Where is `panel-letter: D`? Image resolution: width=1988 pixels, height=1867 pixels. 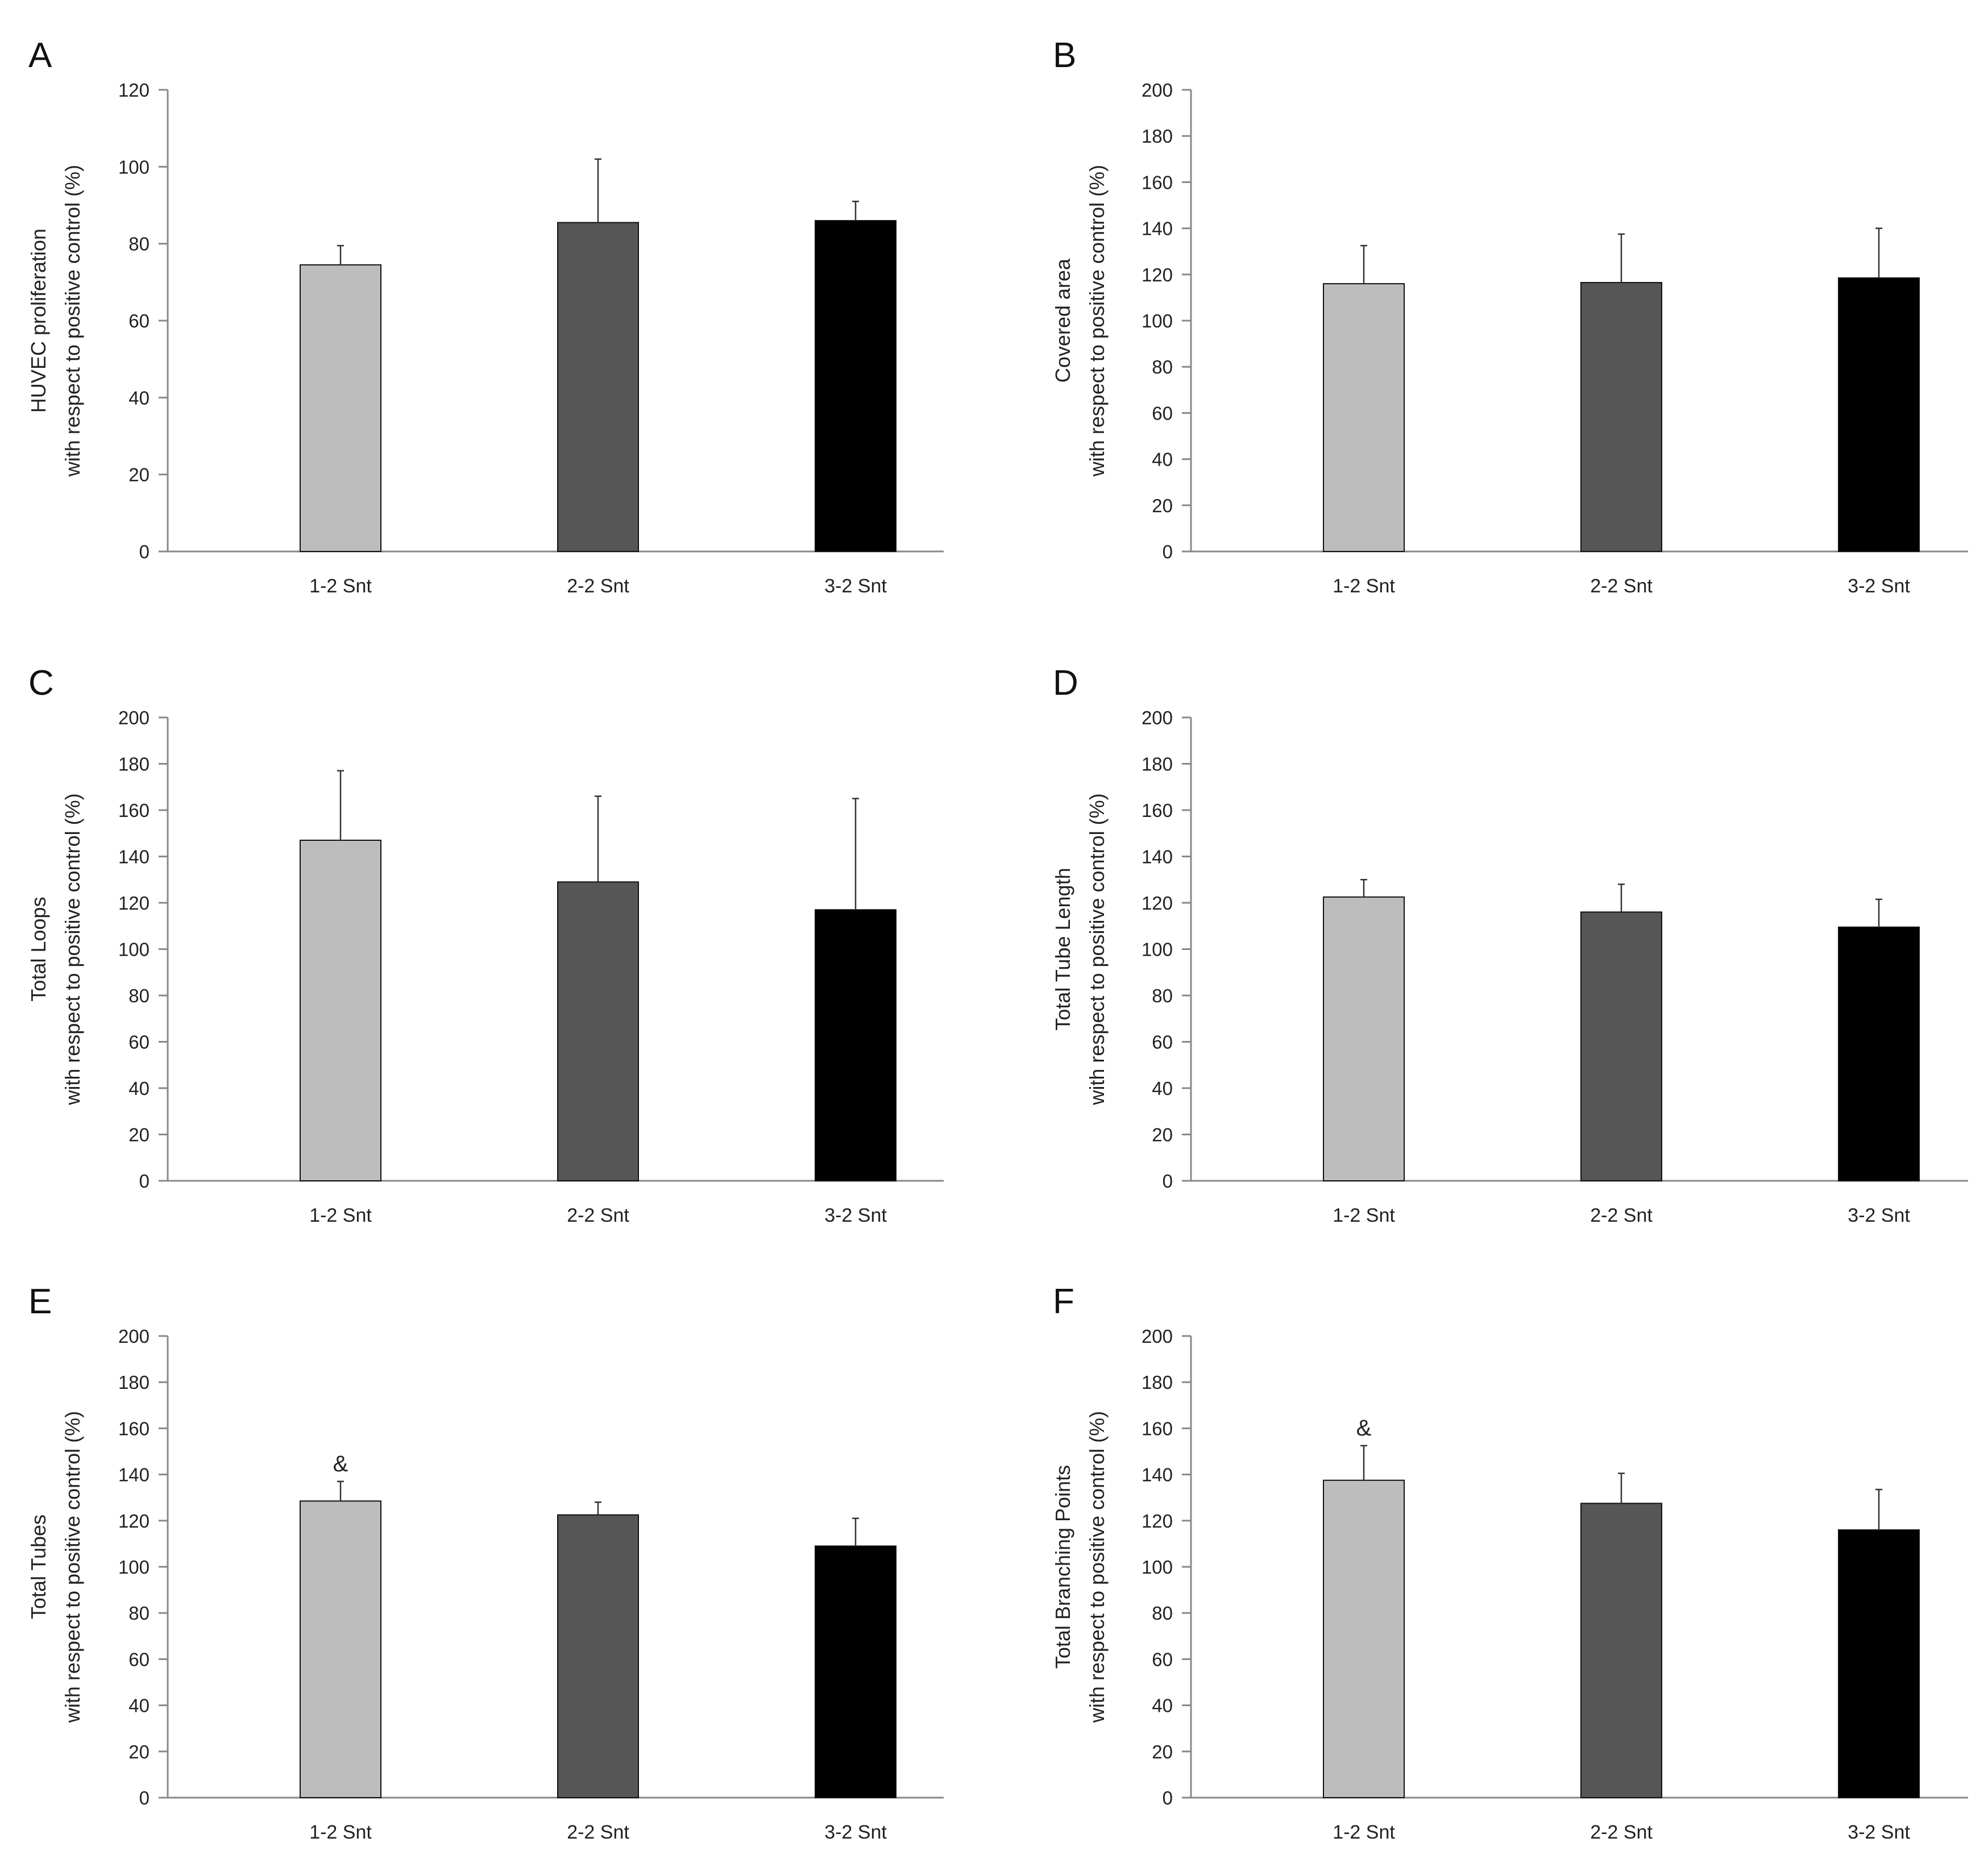 panel-letter: D is located at coordinates (1065, 683).